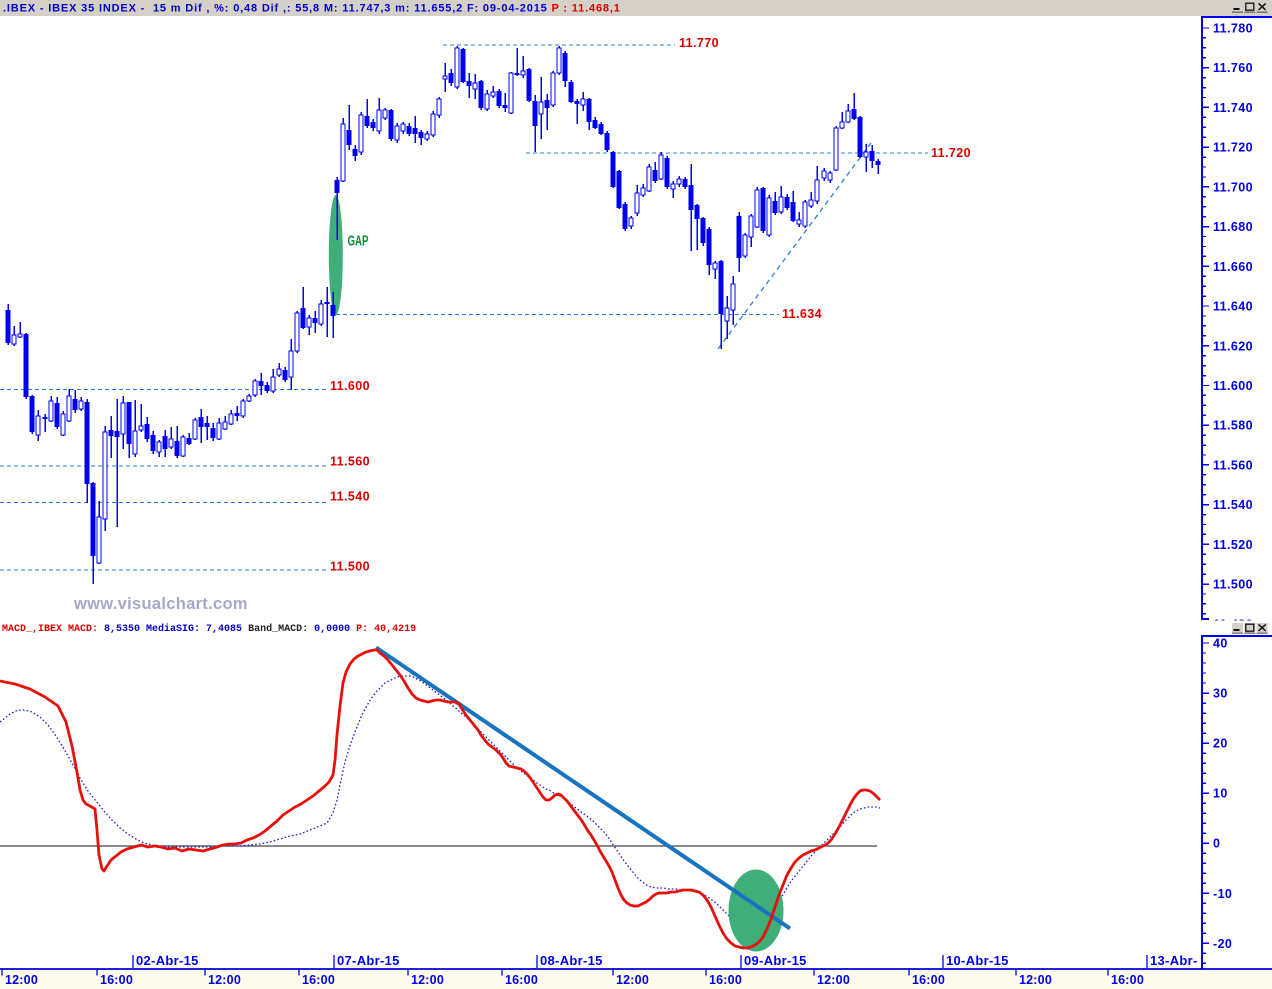 The width and height of the screenshot is (1272, 989). I want to click on svg-text: 11.580, so click(1233, 426).